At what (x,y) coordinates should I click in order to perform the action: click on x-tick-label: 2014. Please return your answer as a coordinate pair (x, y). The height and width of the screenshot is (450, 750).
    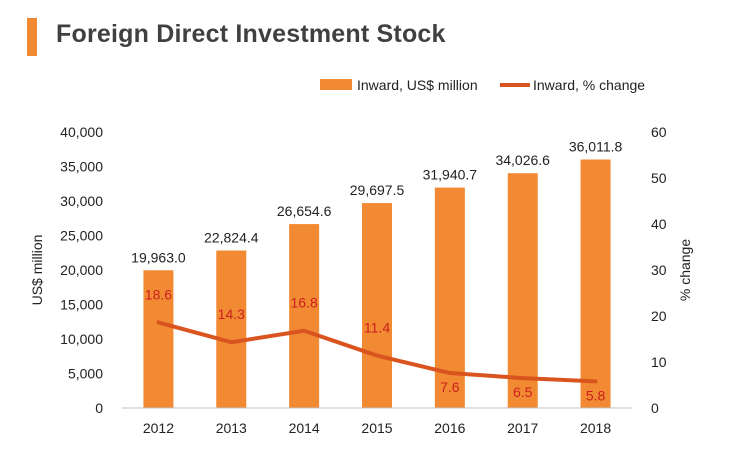
    Looking at the image, I should click on (304, 428).